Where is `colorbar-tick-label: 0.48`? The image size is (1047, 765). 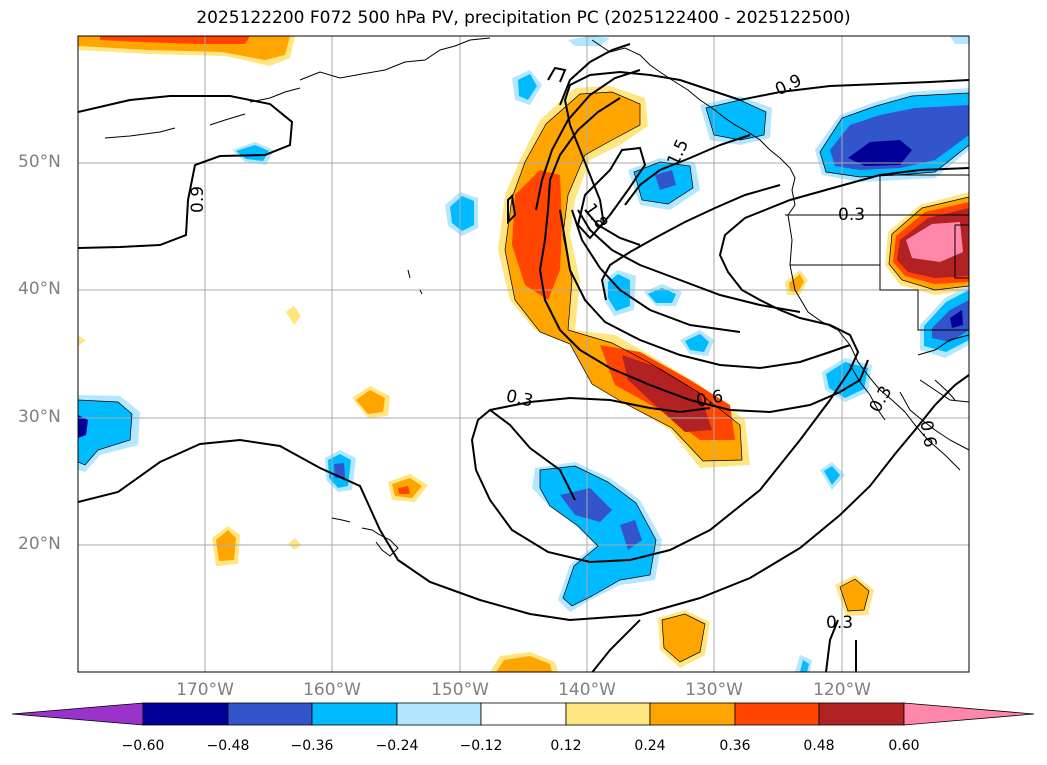
colorbar-tick-label: 0.48 is located at coordinates (819, 746).